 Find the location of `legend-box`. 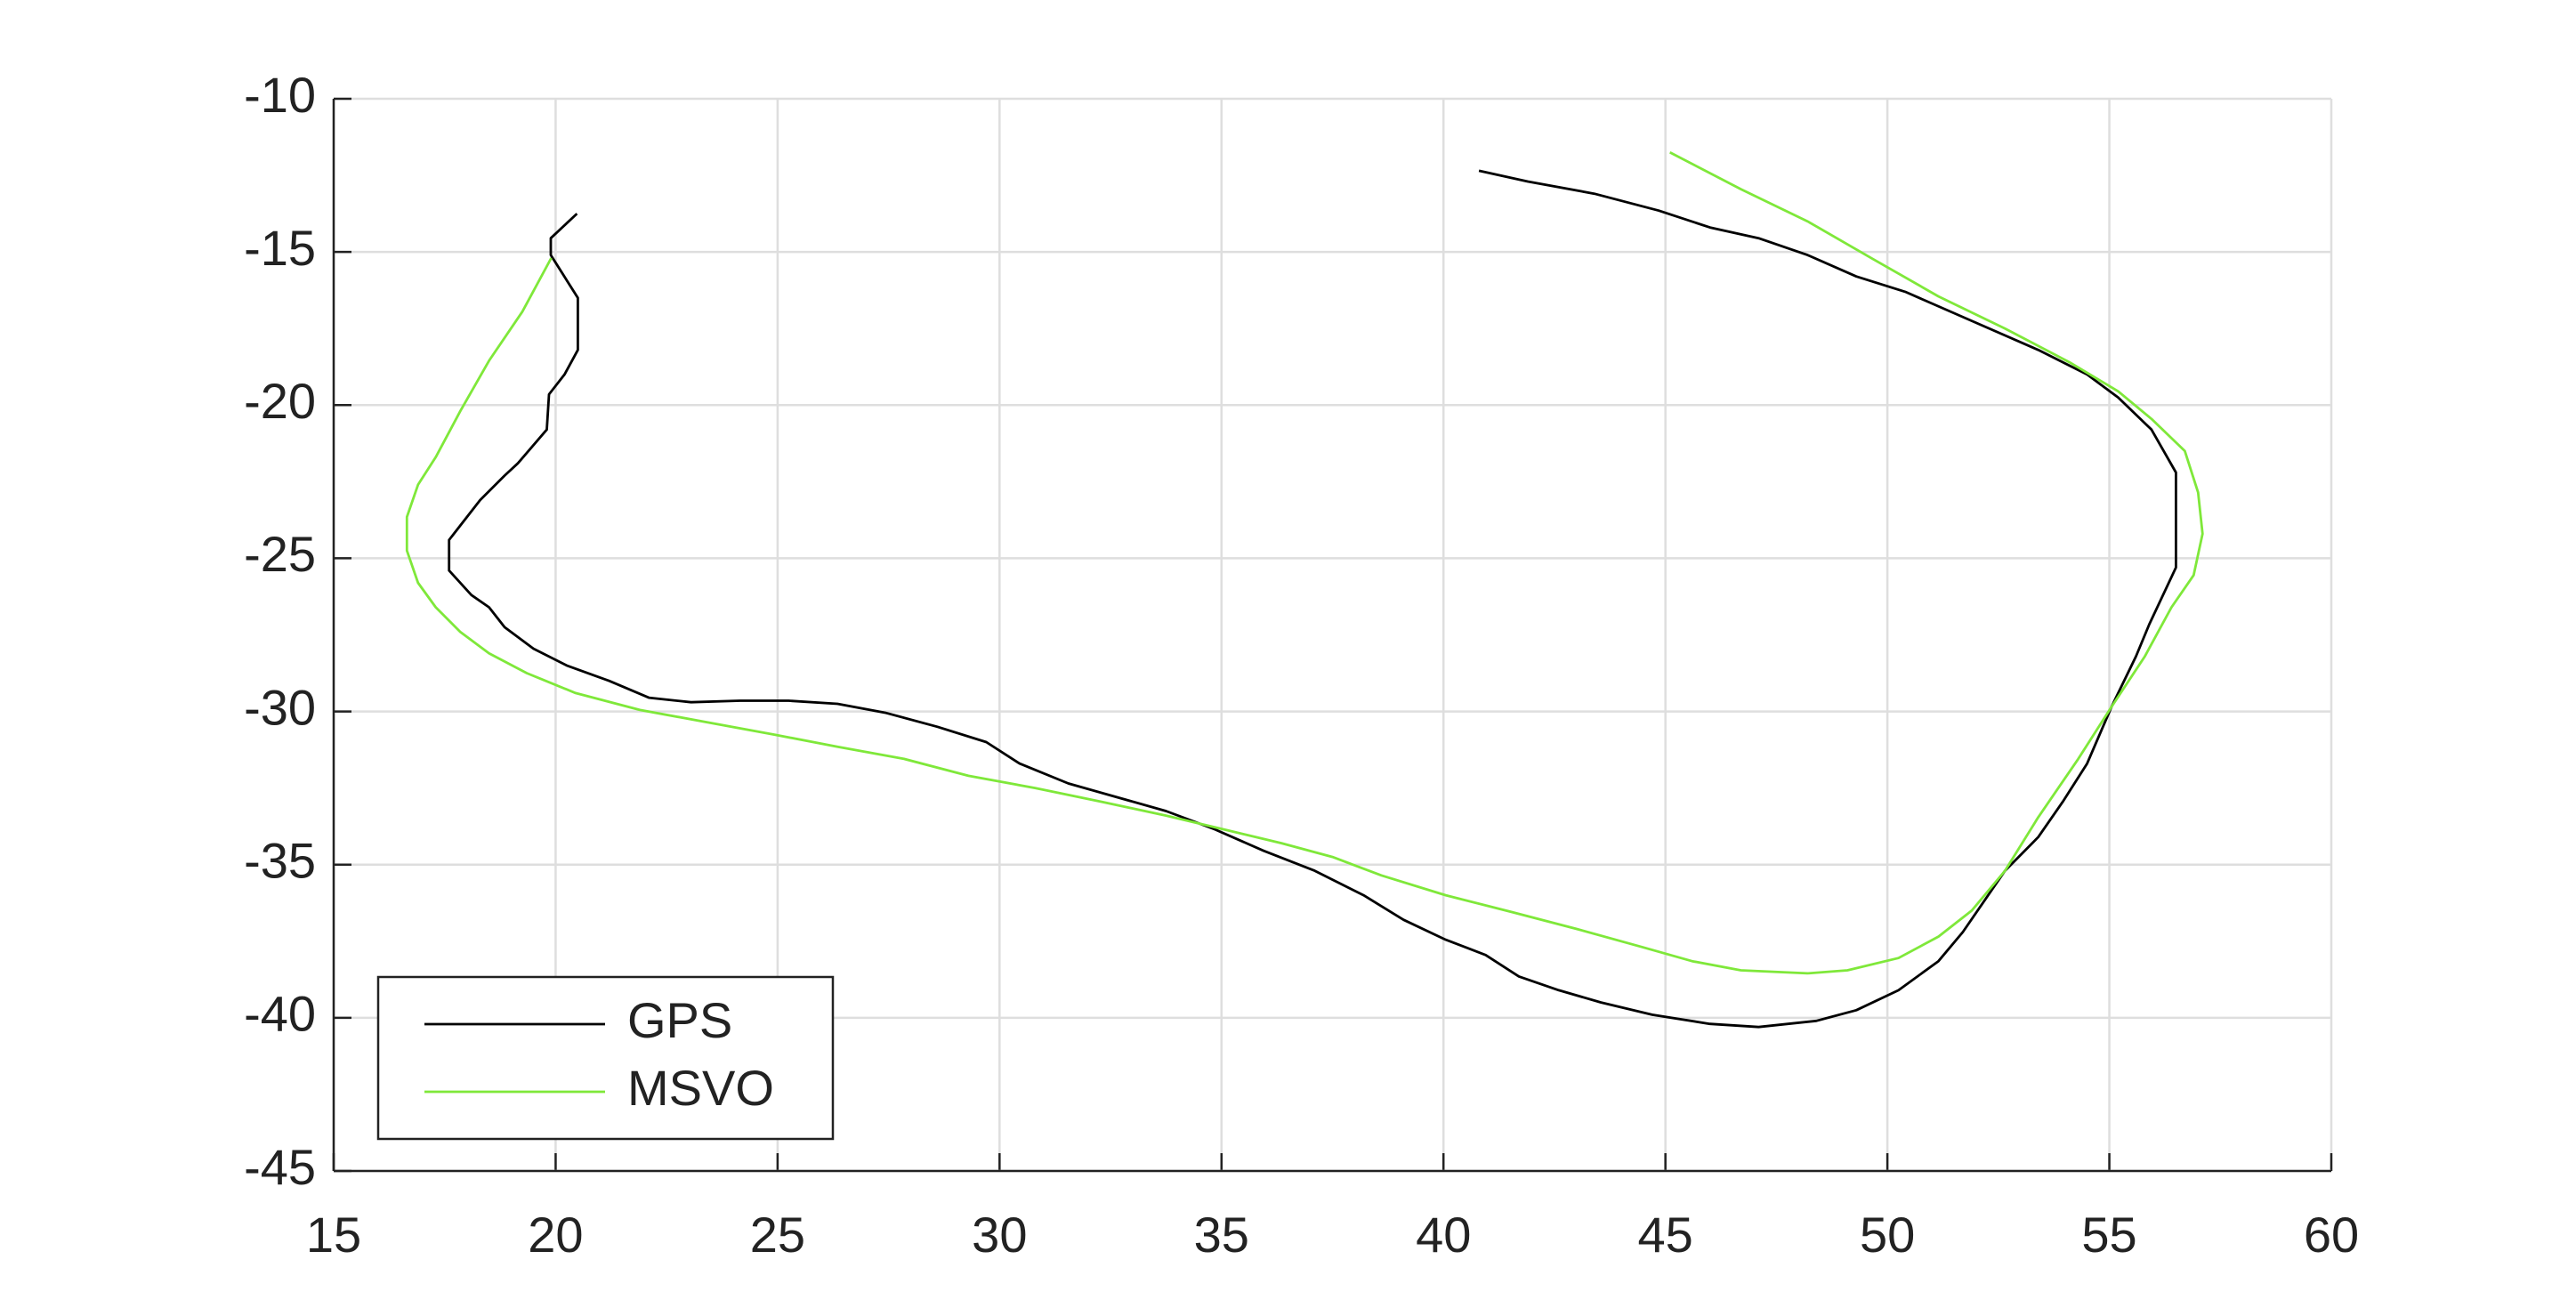

legend-box is located at coordinates (605, 1058).